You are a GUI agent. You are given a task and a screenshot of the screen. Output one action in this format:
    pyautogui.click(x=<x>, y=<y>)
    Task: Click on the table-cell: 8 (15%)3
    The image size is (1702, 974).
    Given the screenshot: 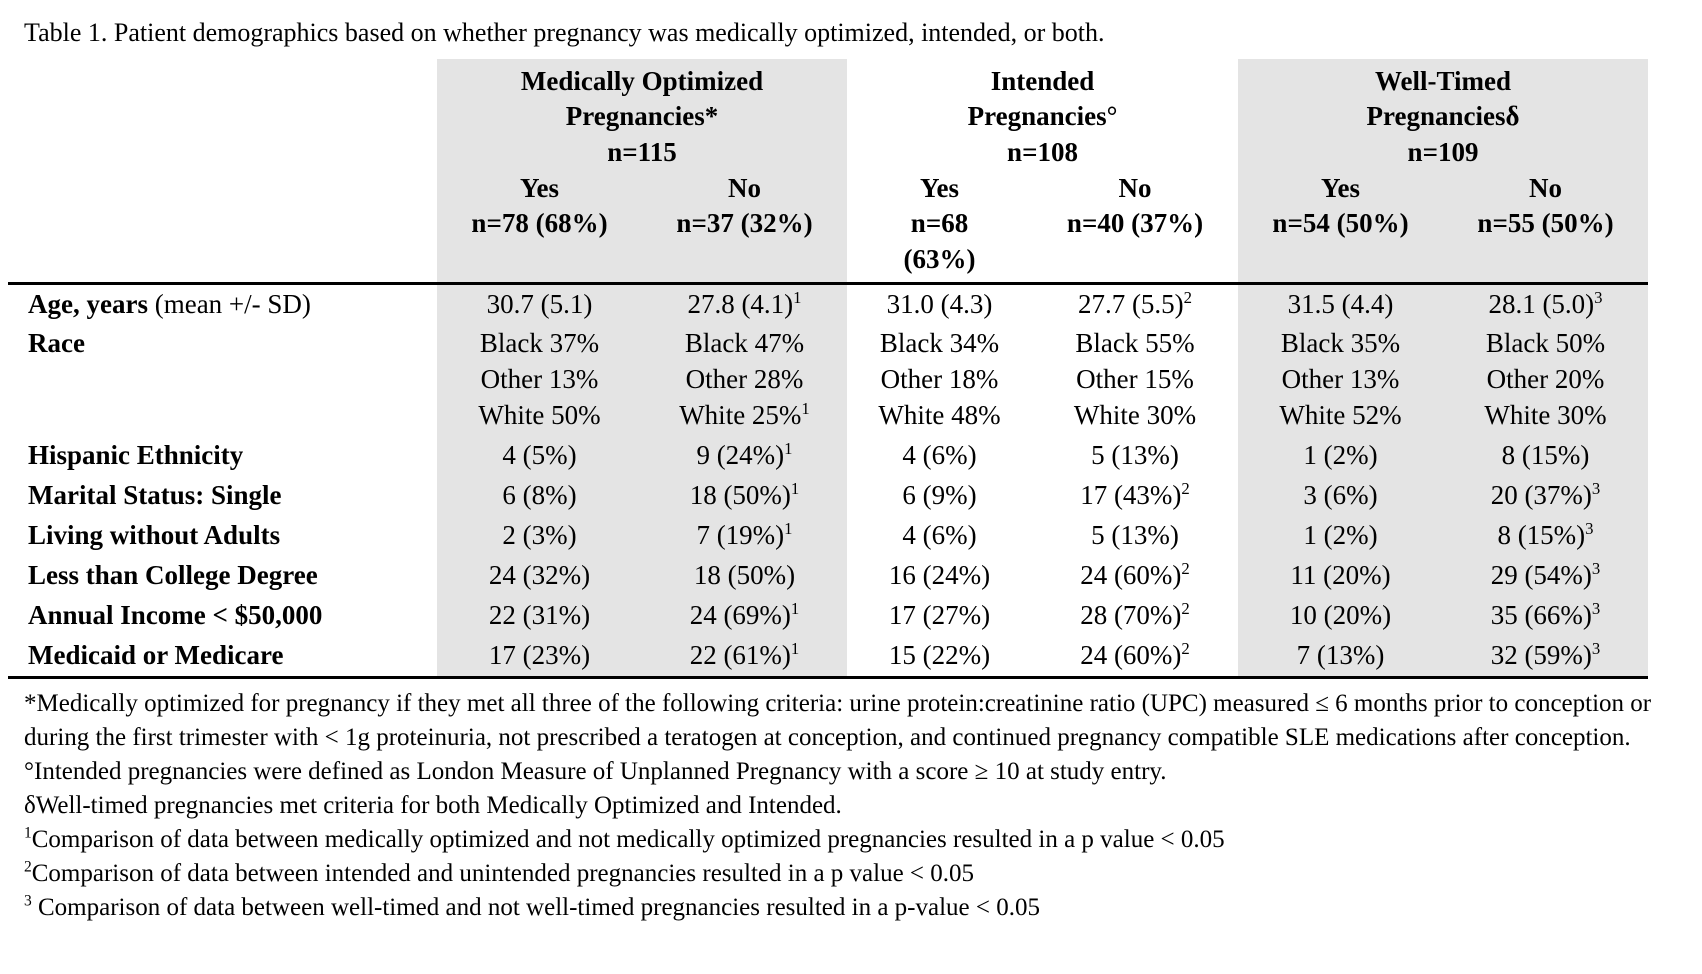 What is the action you would take?
    pyautogui.click(x=1545, y=534)
    